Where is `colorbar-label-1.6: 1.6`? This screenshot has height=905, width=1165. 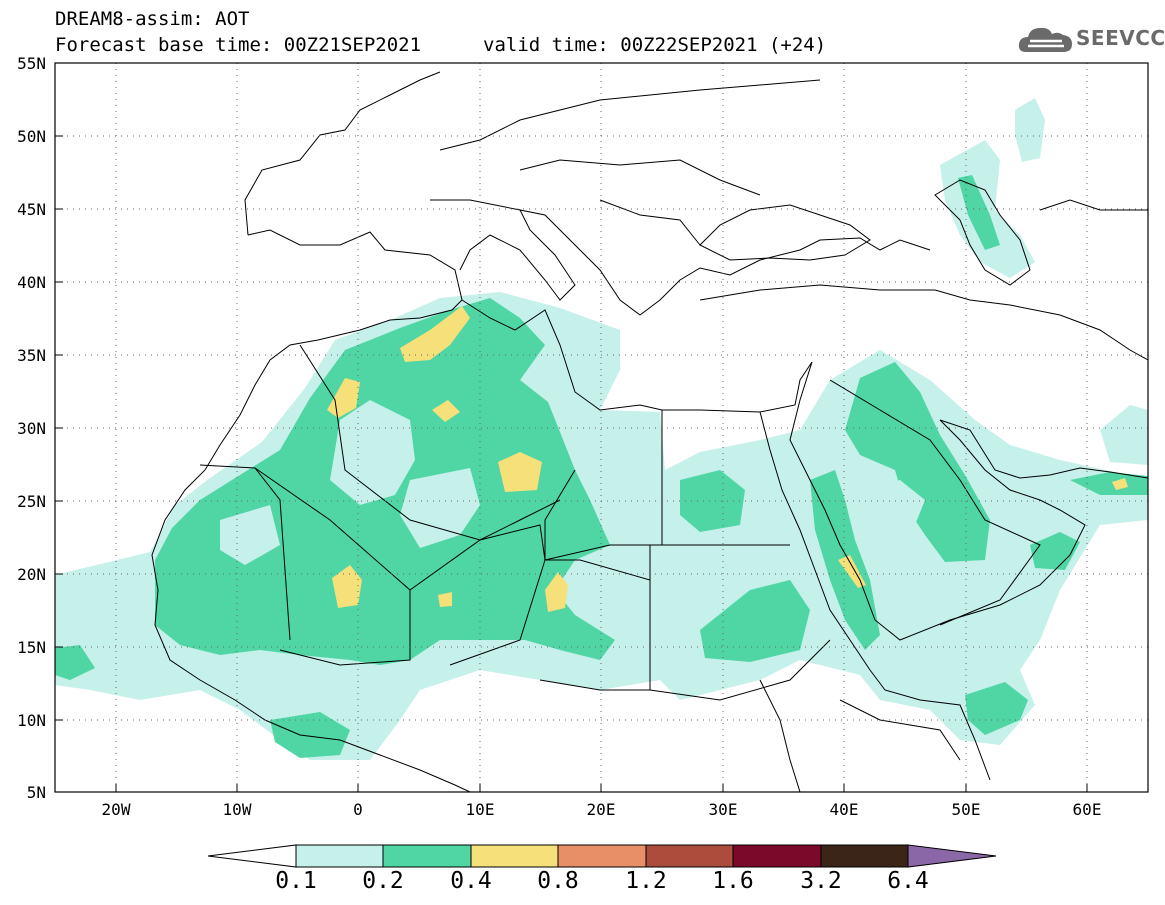 colorbar-label-1.6: 1.6 is located at coordinates (733, 881).